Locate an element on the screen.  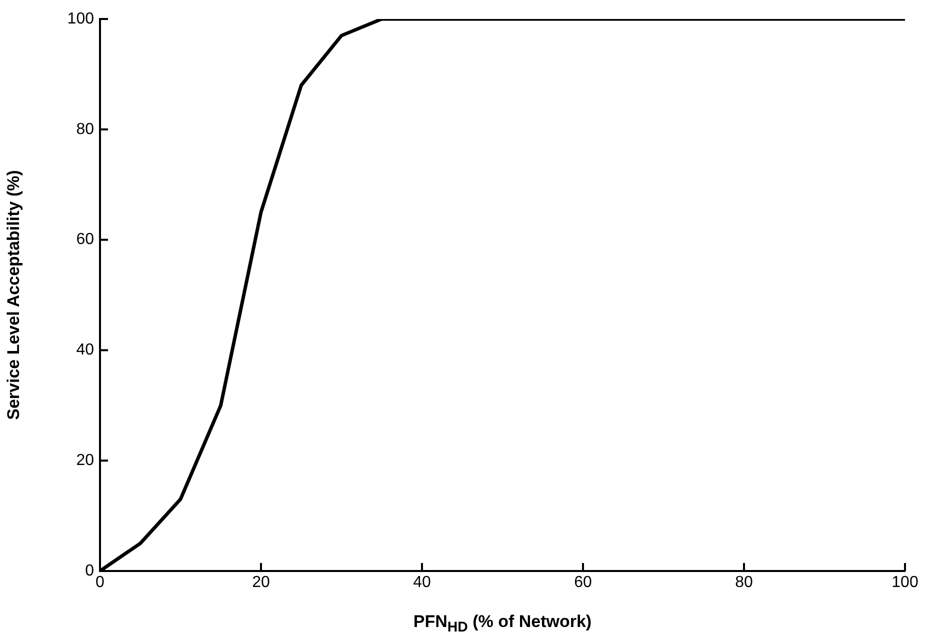
y-tick-label: 20 is located at coordinates (85, 461).